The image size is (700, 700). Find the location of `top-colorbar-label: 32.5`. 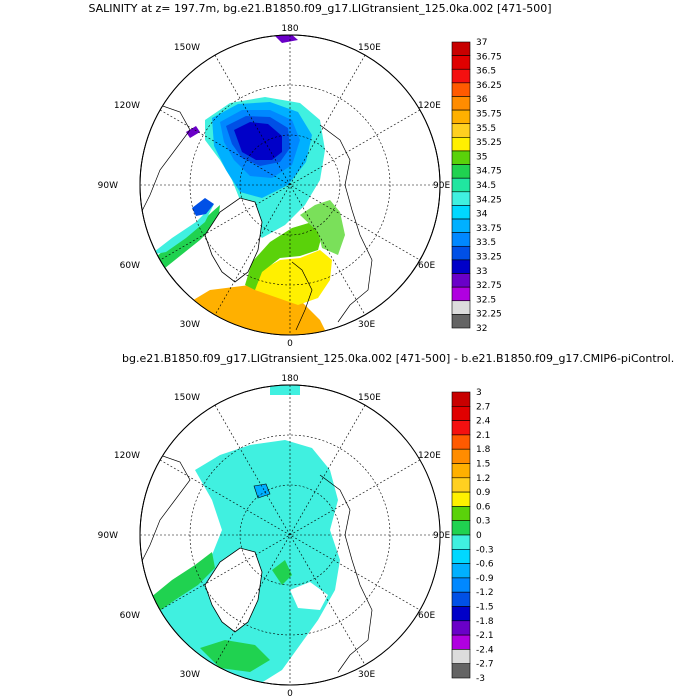

top-colorbar-label: 32.5 is located at coordinates (486, 300).